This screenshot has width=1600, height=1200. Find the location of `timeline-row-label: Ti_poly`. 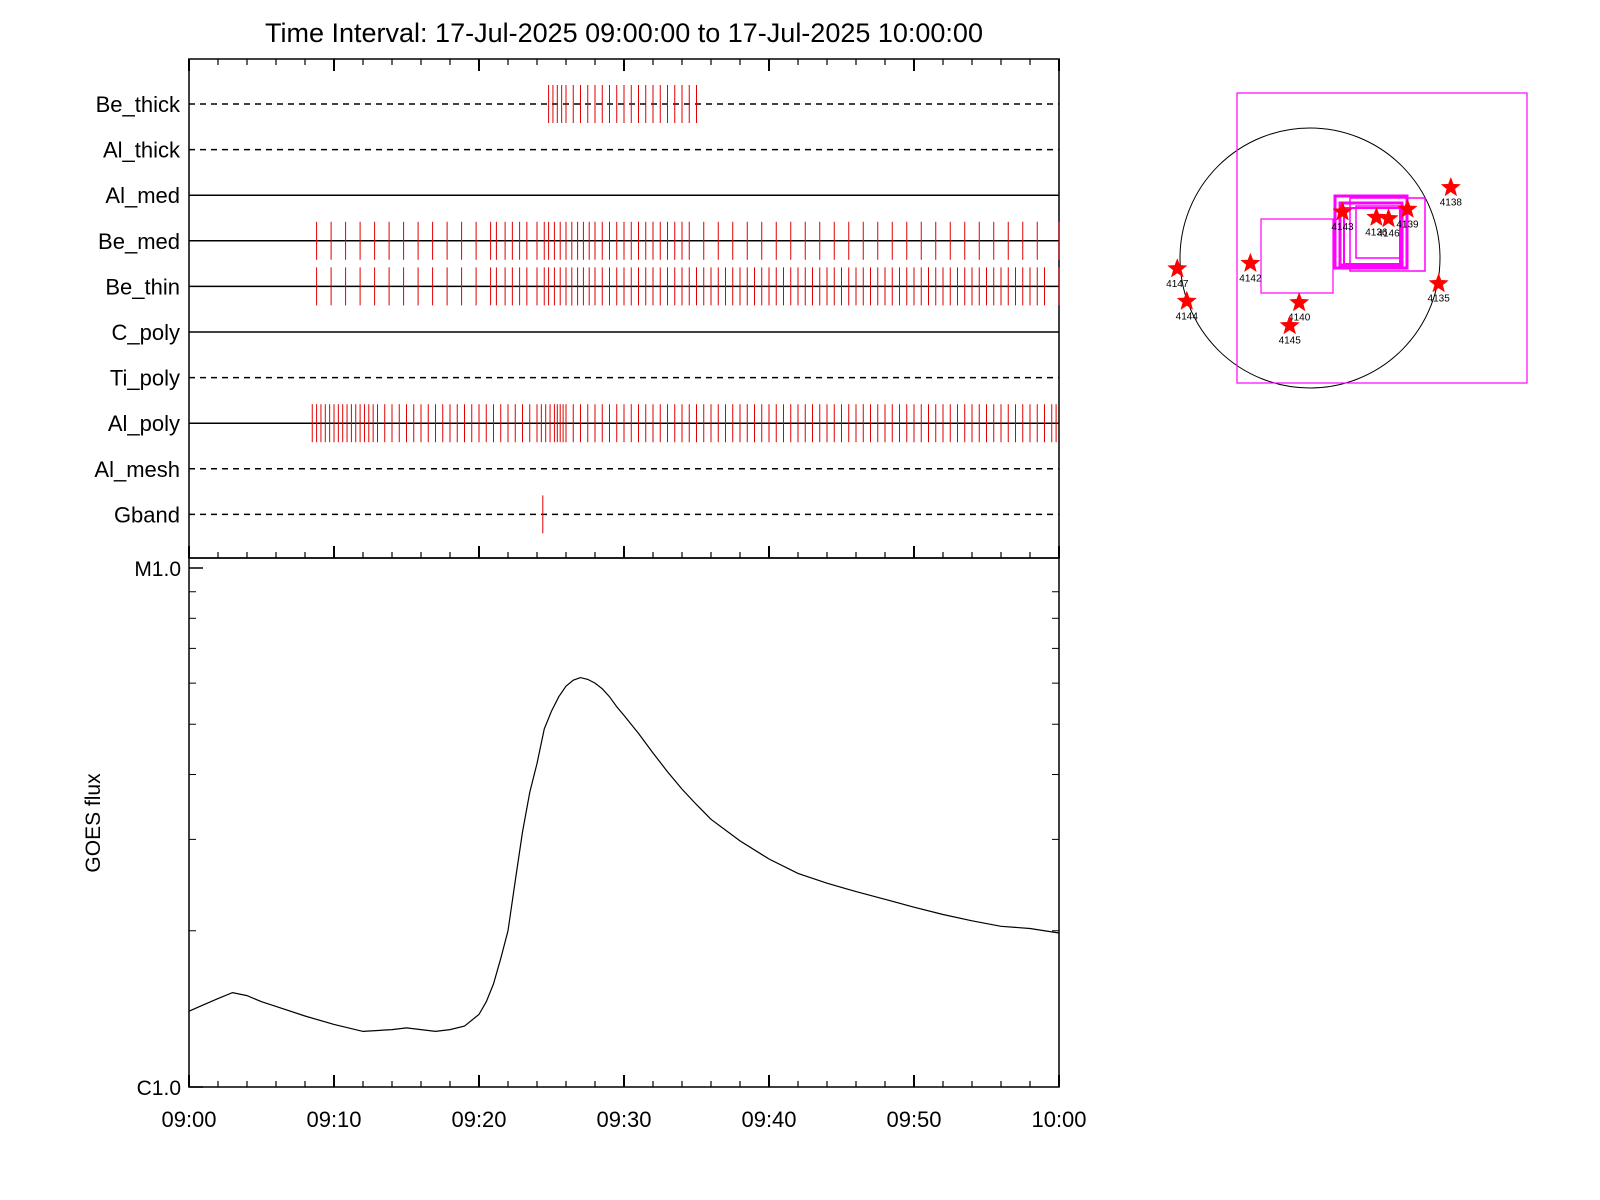

timeline-row-label: Ti_poly is located at coordinates (145, 378).